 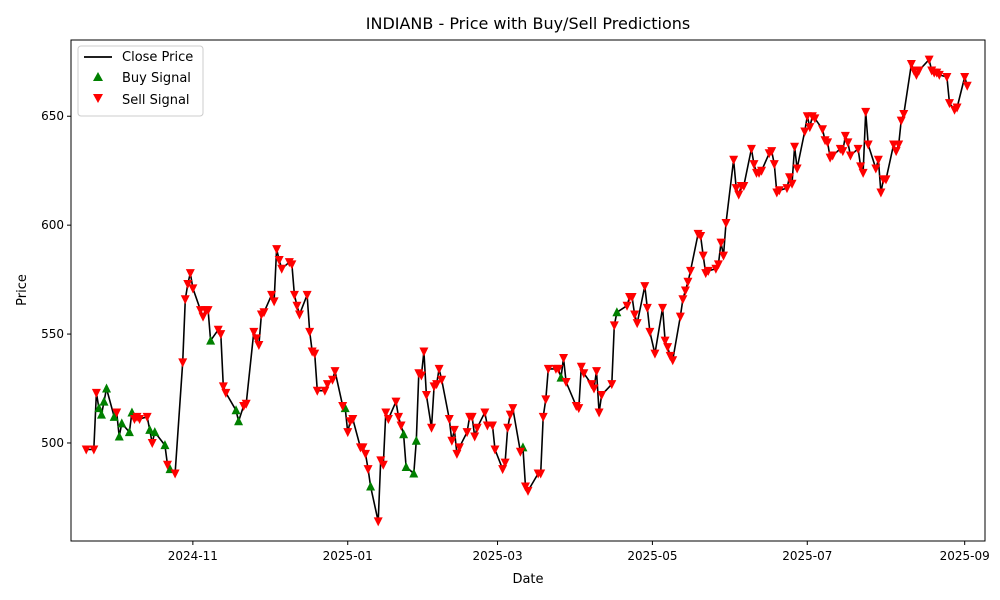 I want to click on x-tick-label: 2024-11, so click(x=193, y=556).